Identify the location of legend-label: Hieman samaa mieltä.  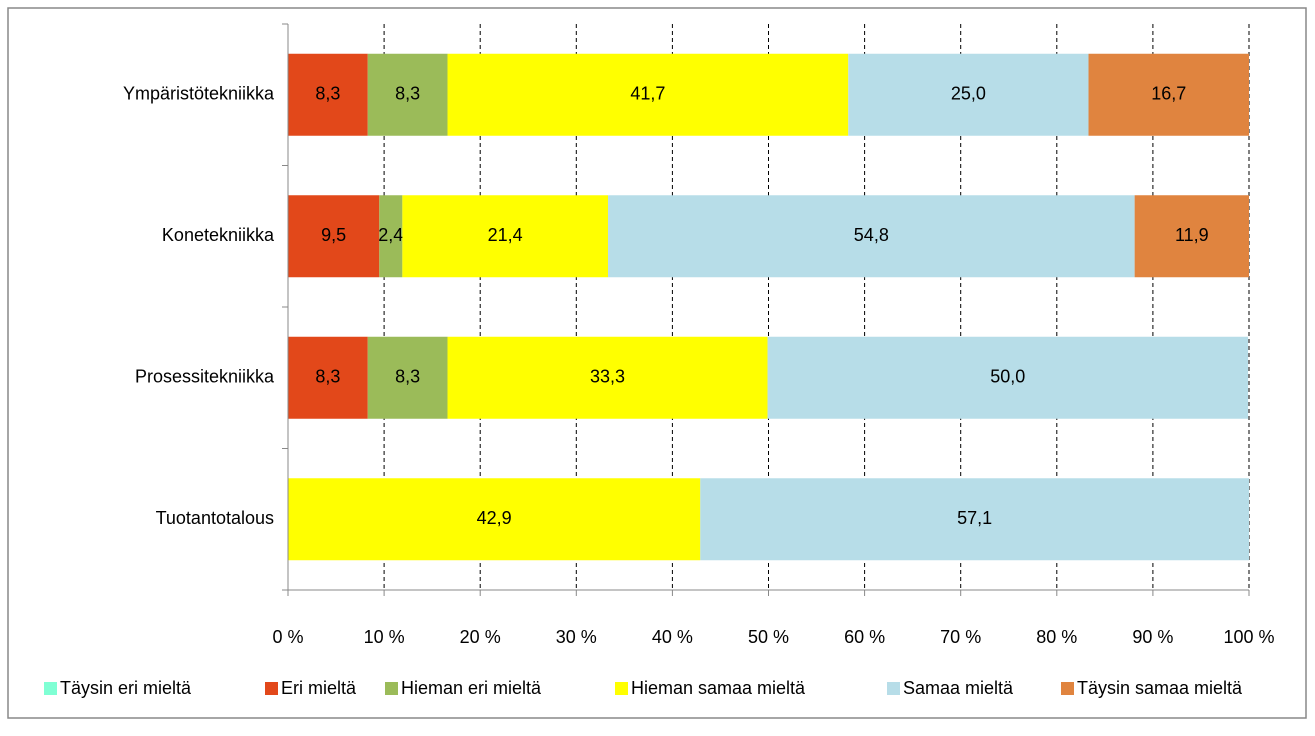
(718, 688).